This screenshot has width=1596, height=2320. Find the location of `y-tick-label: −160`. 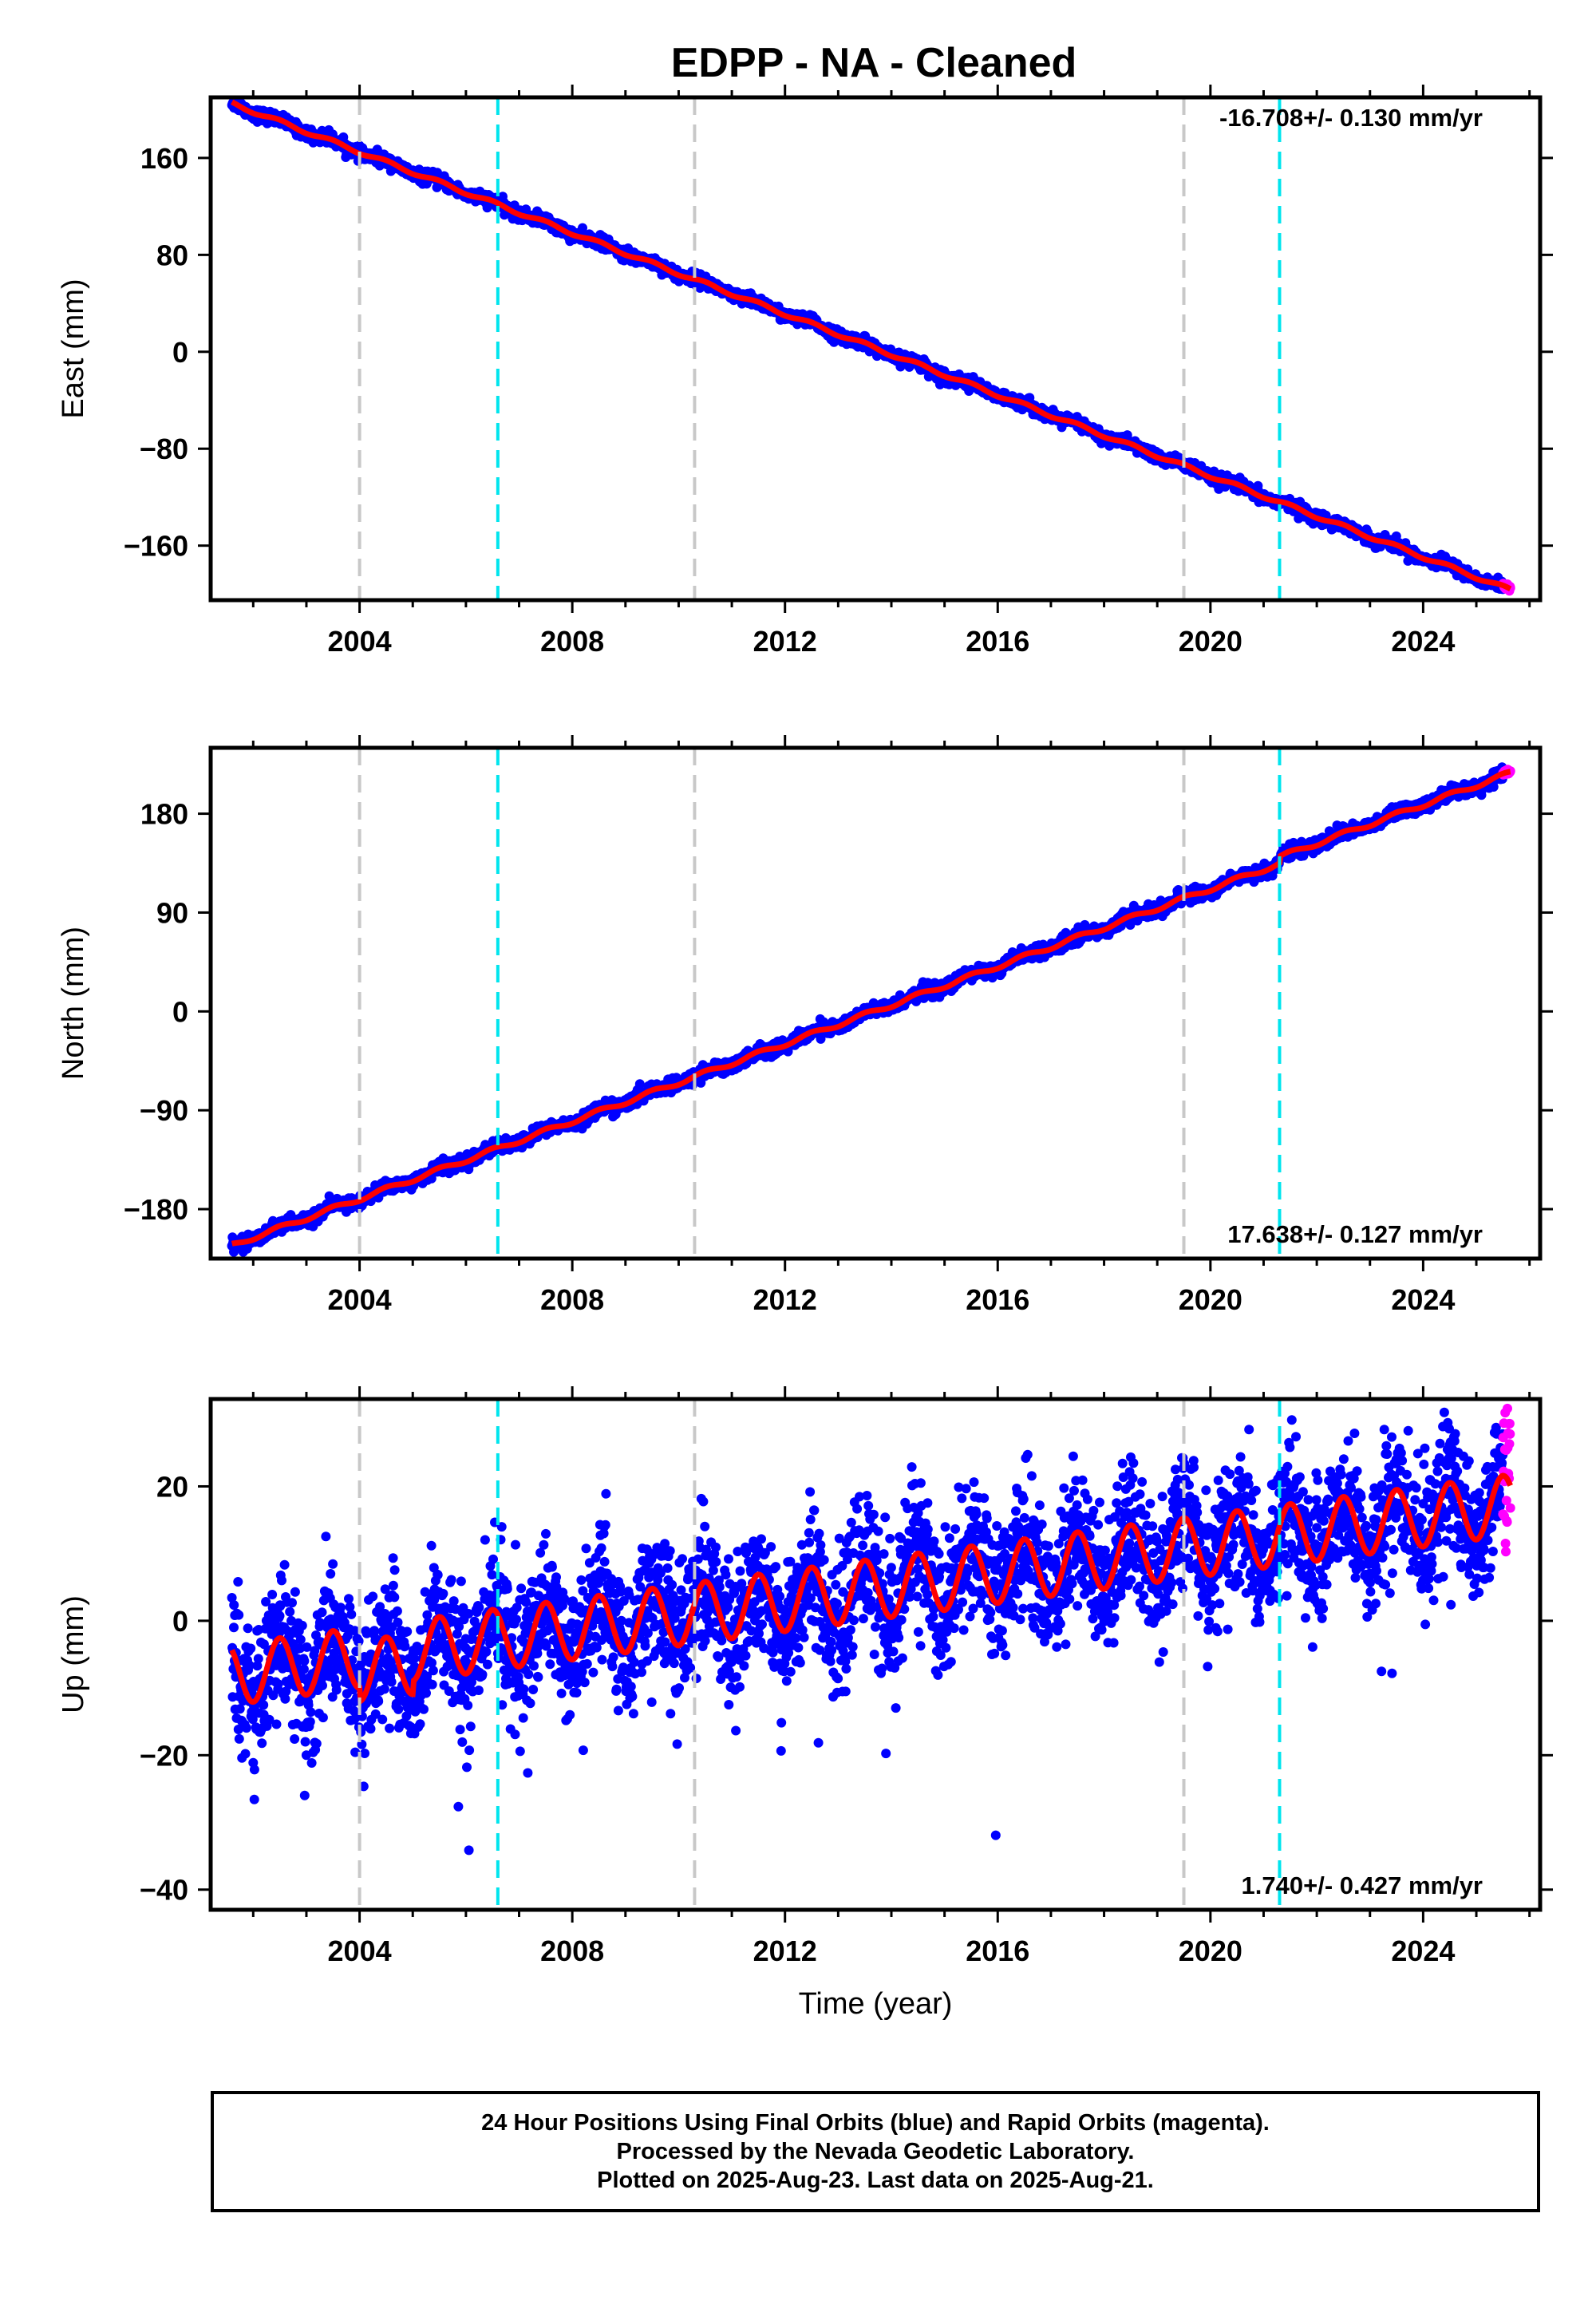

y-tick-label: −160 is located at coordinates (156, 546).